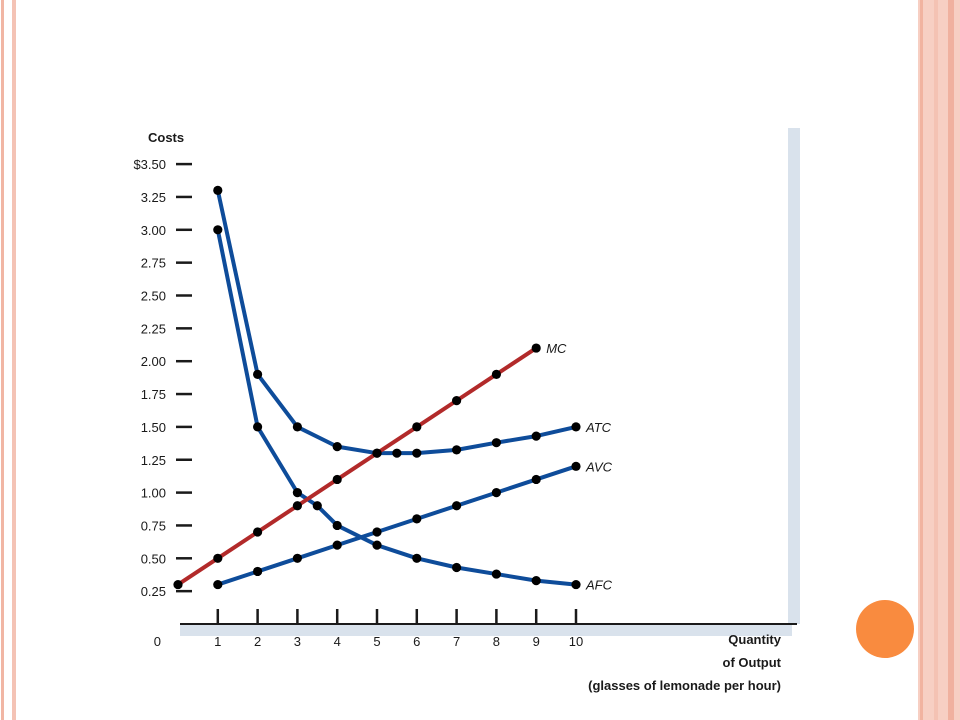 Image resolution: width=960 pixels, height=720 pixels. Describe the element at coordinates (939, 360) in the screenshot. I see `slide-right-border` at that location.